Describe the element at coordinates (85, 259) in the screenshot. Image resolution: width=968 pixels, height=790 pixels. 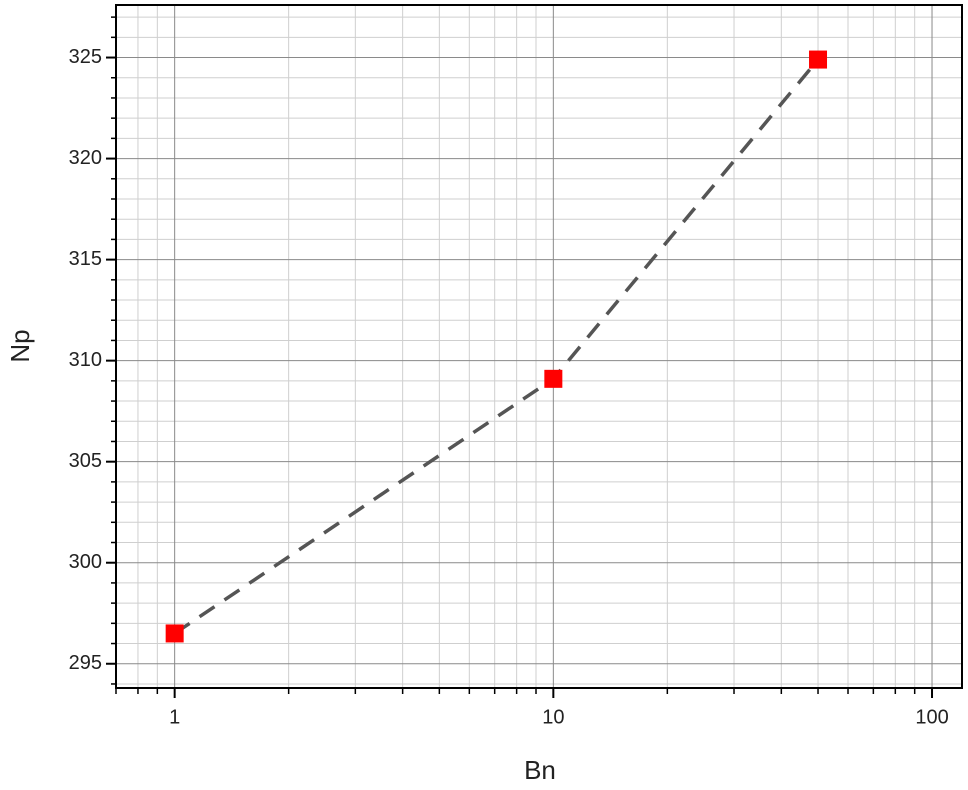
I see `y-tick-label: 315` at that location.